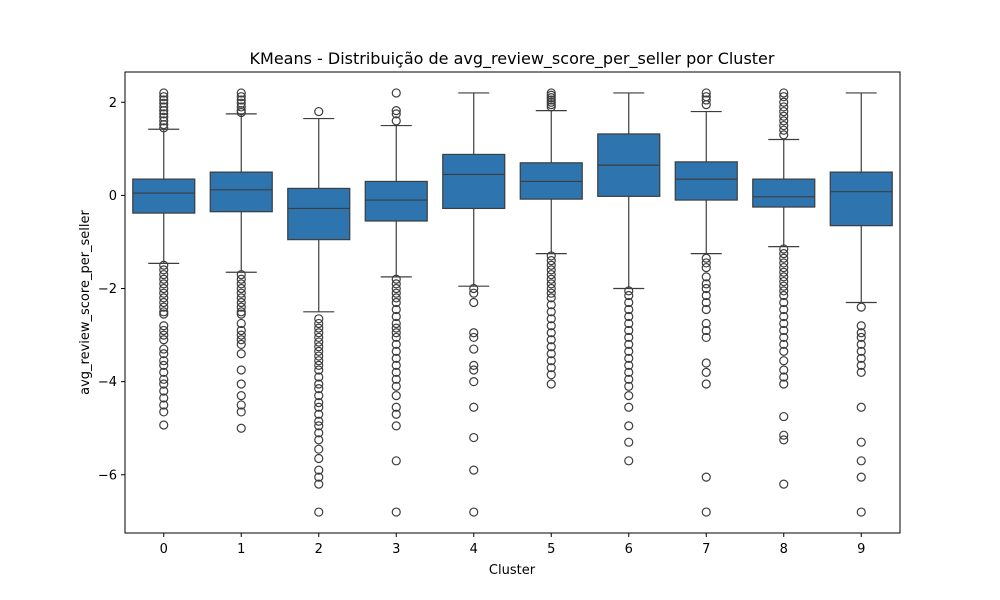 Image resolution: width=1000 pixels, height=600 pixels. I want to click on x-tick-label: 1, so click(241, 549).